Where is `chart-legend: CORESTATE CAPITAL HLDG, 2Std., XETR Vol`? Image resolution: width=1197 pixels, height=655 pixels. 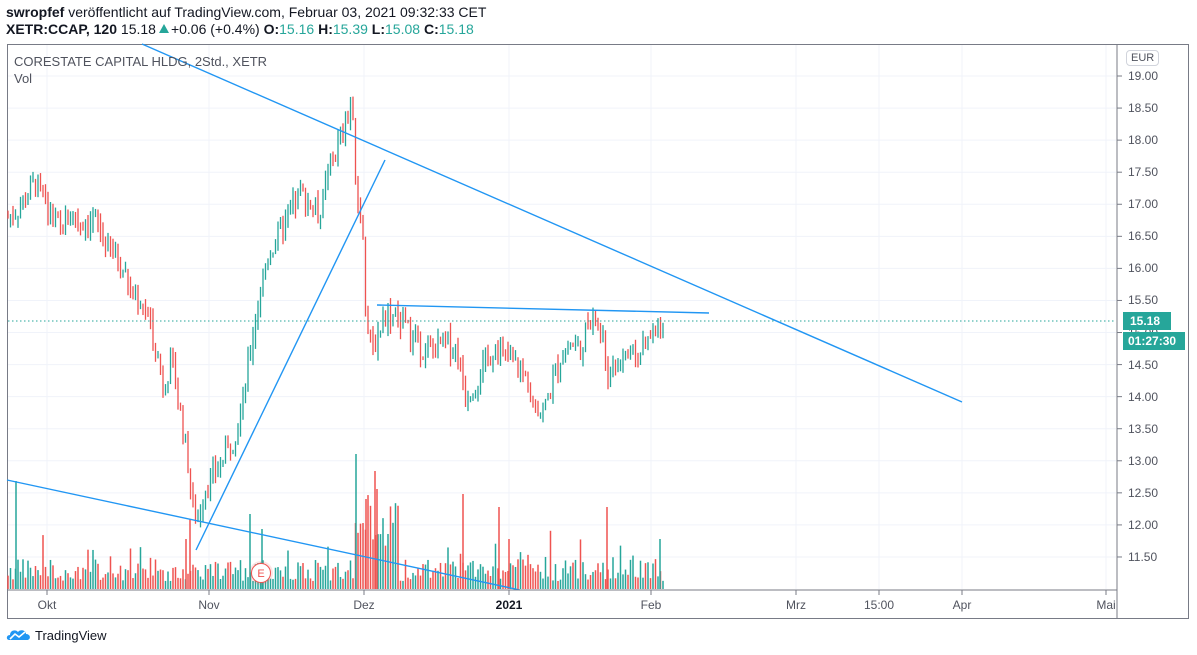
chart-legend: CORESTATE CAPITAL HLDG, 2Std., XETR Vol is located at coordinates (140, 70).